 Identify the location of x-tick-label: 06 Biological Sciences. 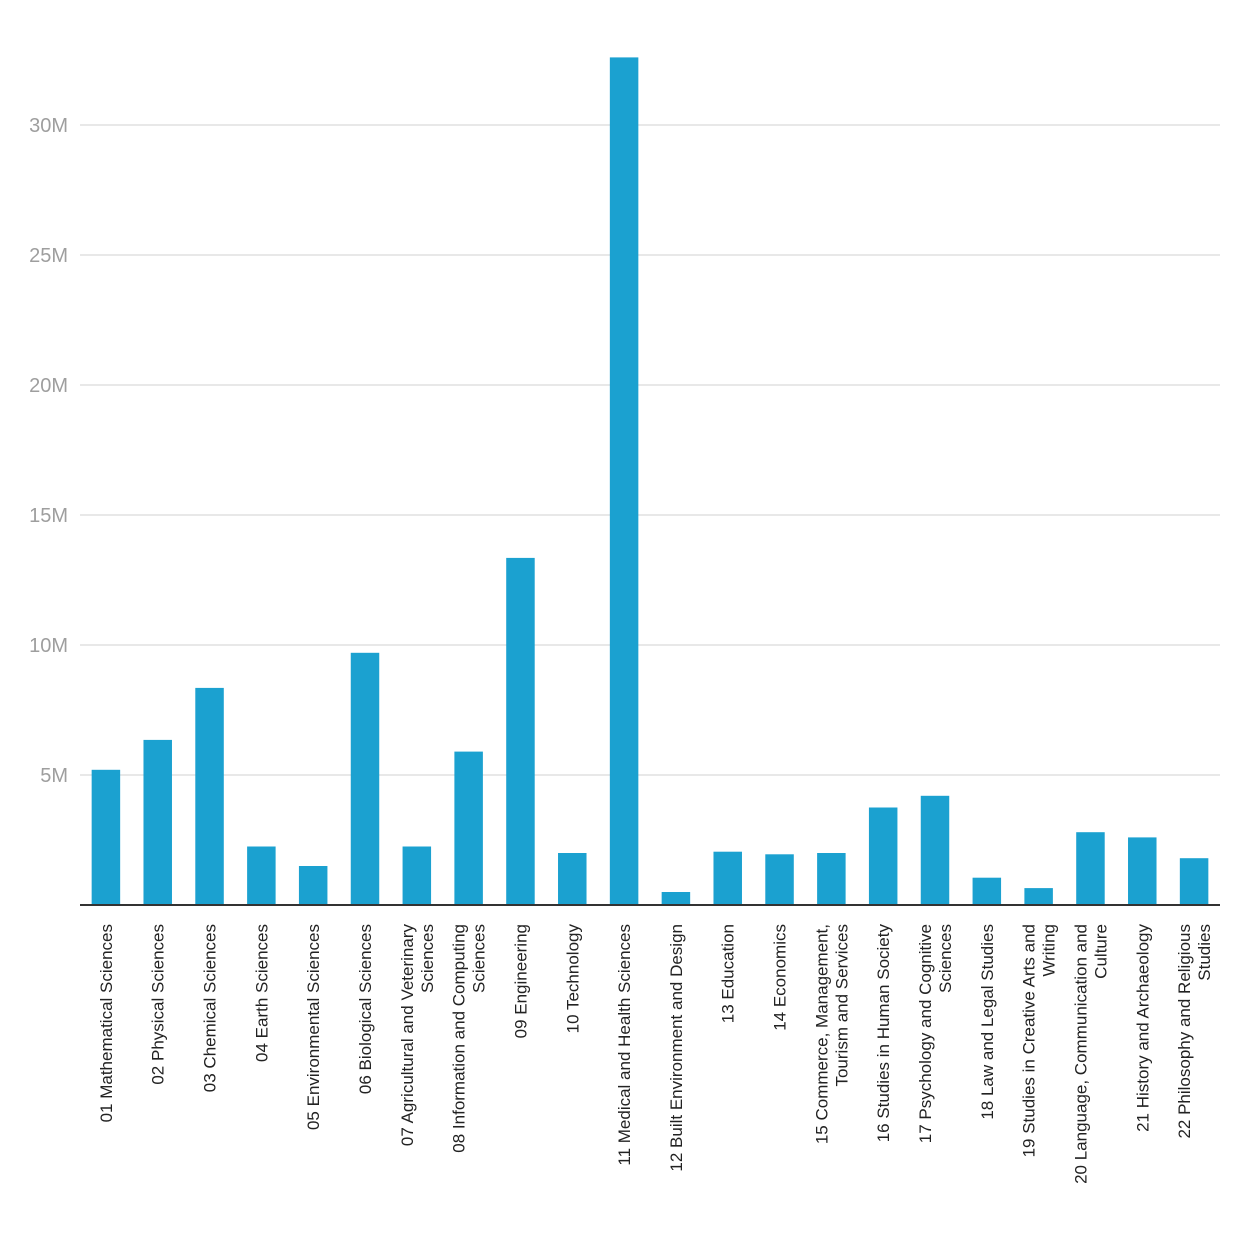
(365, 1009).